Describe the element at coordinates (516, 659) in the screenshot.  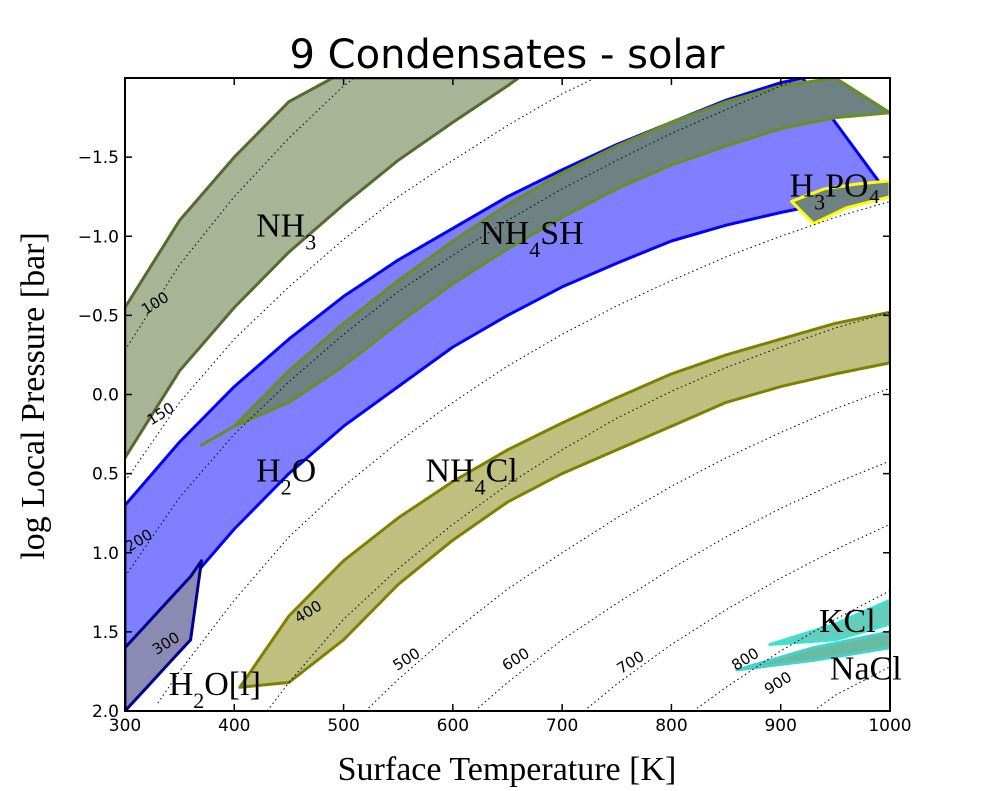
I see `isotherm-label-600: 600` at that location.